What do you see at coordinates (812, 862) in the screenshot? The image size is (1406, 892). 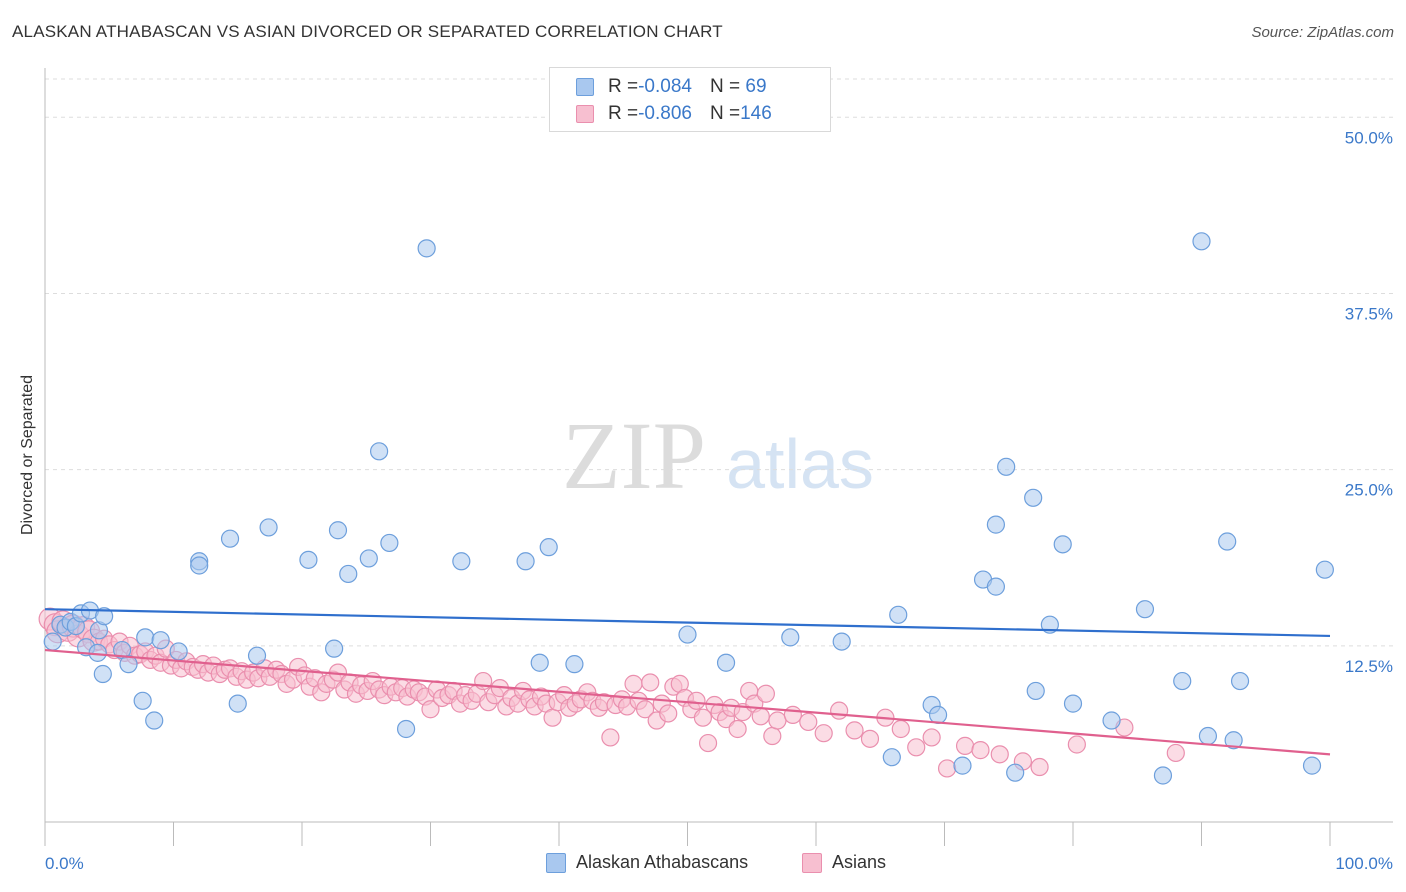 I see `bottom-legend-swatch-asians` at bounding box center [812, 862].